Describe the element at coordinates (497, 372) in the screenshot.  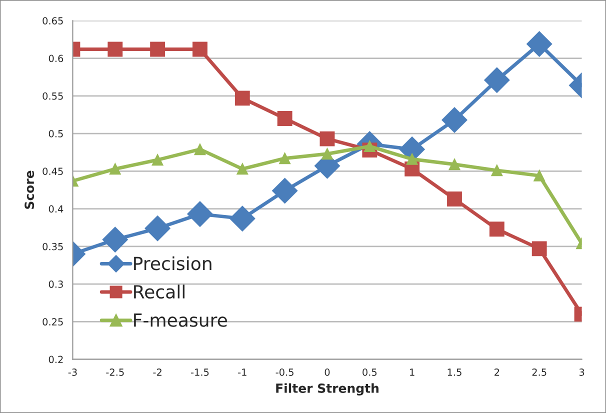
I see `x-tick-label: 2` at that location.